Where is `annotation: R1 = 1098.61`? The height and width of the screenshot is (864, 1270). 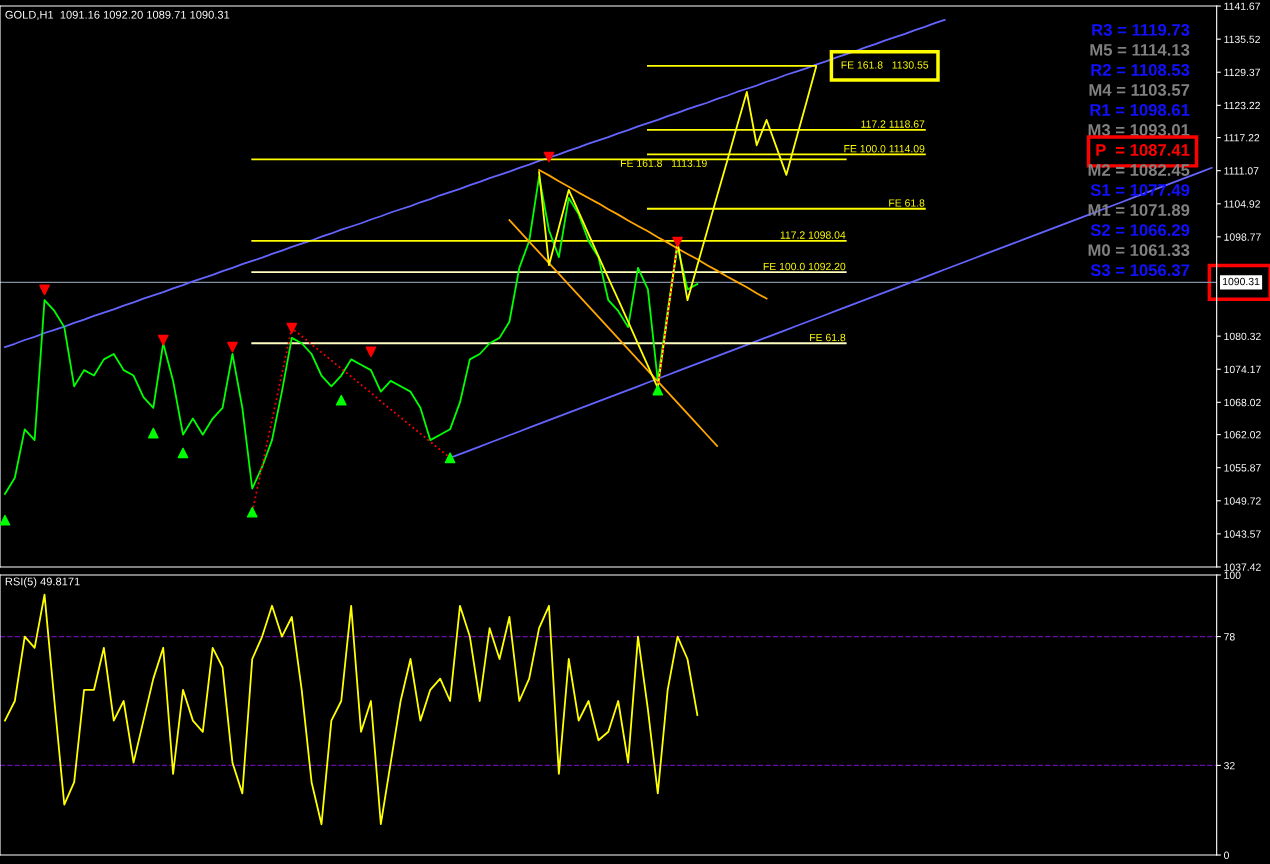 annotation: R1 = 1098.61 is located at coordinates (1140, 110).